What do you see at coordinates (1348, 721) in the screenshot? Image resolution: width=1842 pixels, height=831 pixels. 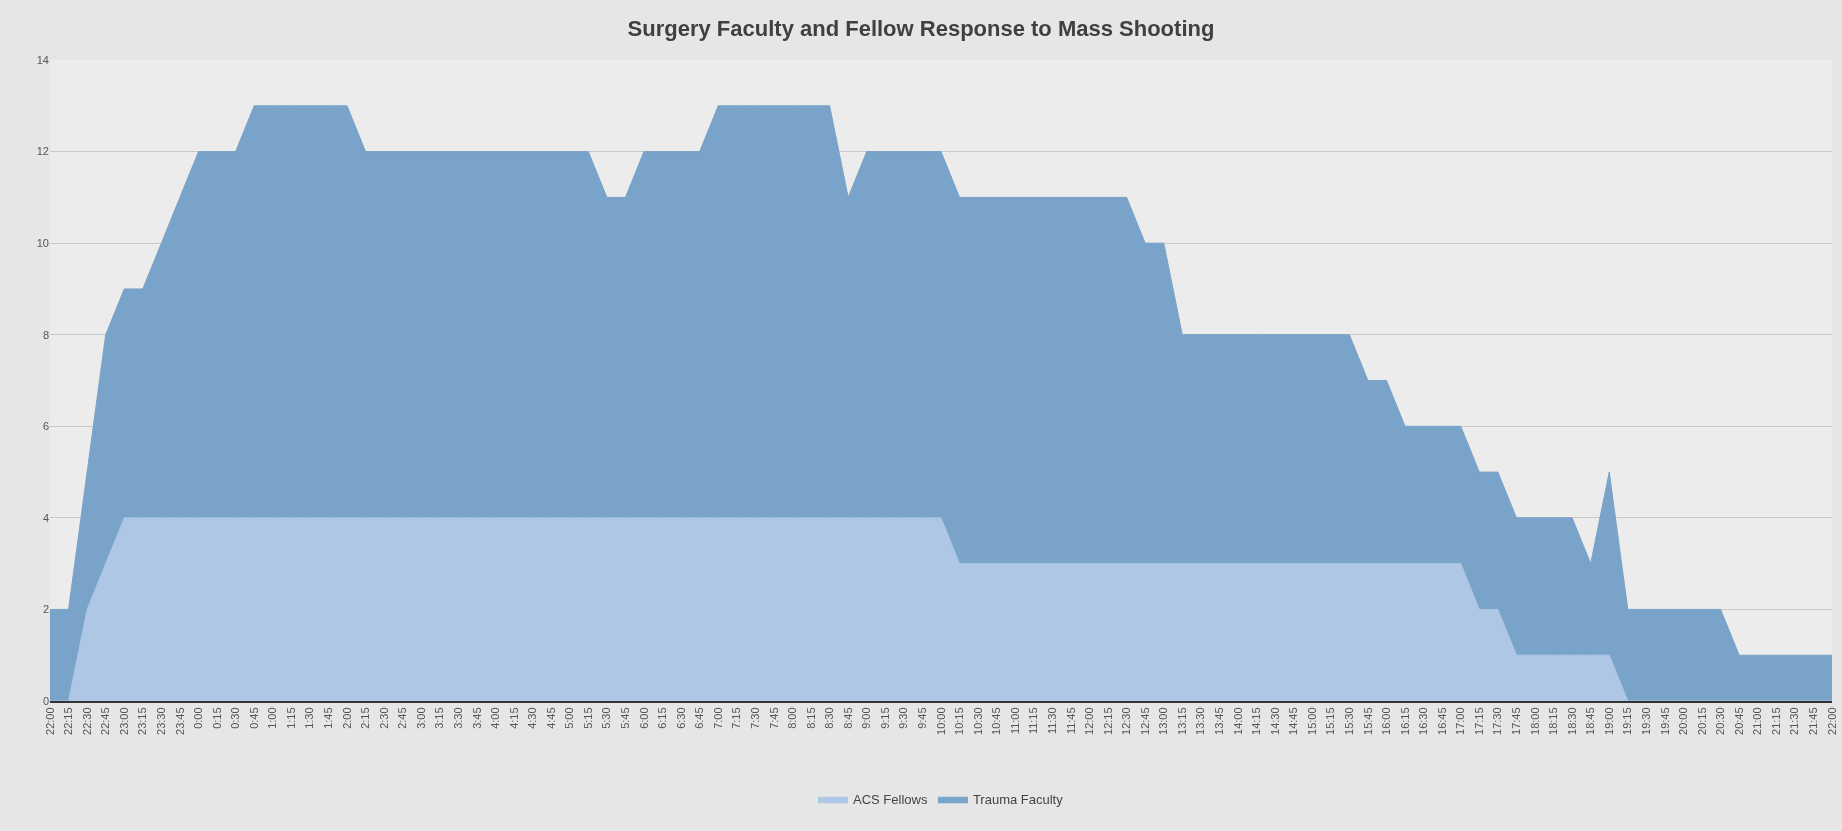 I see `x-tick-label: 15:30` at bounding box center [1348, 721].